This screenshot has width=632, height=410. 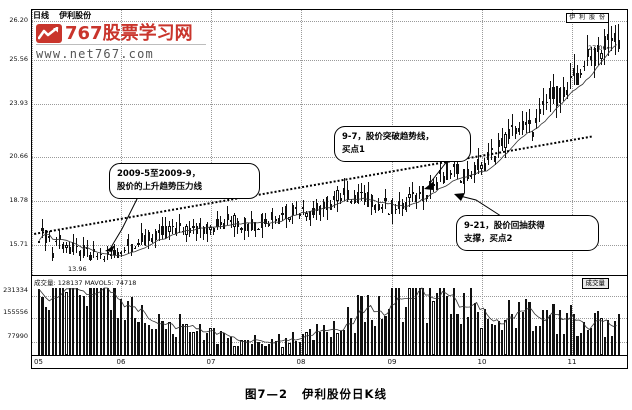 What do you see at coordinates (18, 103) in the screenshot?
I see `price-axis-tick-2: 23.93` at bounding box center [18, 103].